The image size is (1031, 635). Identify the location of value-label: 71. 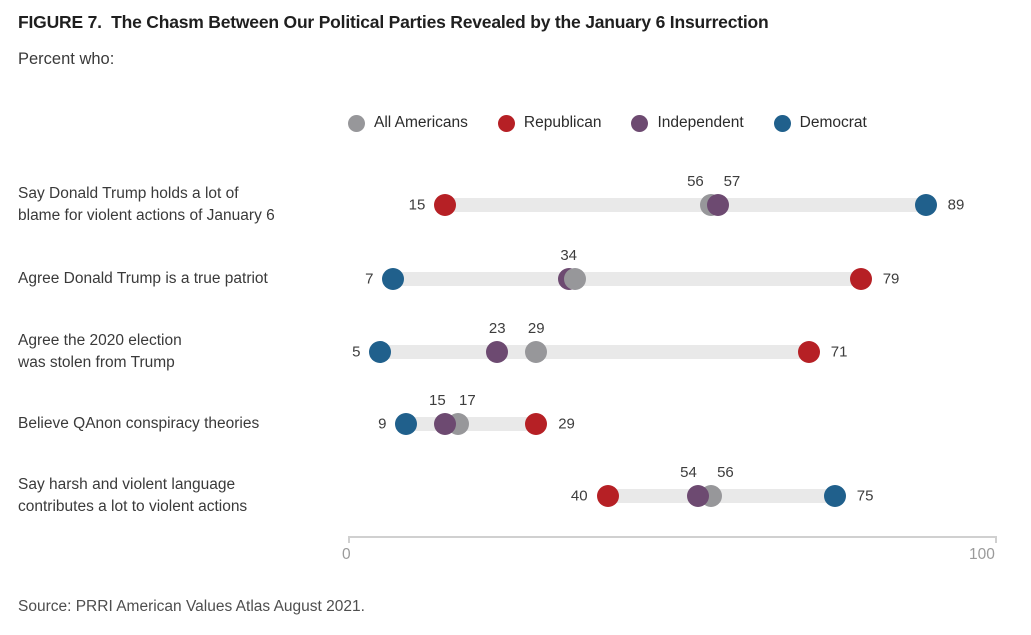
(839, 352).